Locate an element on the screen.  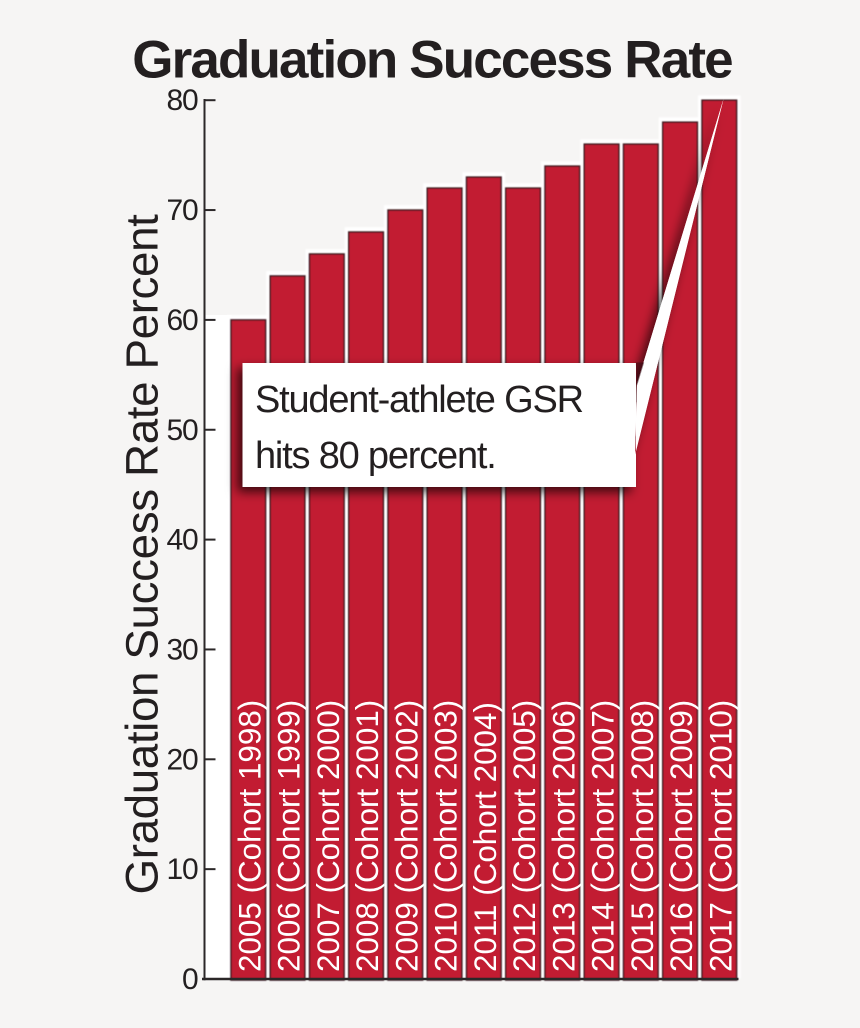
svg-text: 2011 (Cohort 2004) is located at coordinates (485, 837).